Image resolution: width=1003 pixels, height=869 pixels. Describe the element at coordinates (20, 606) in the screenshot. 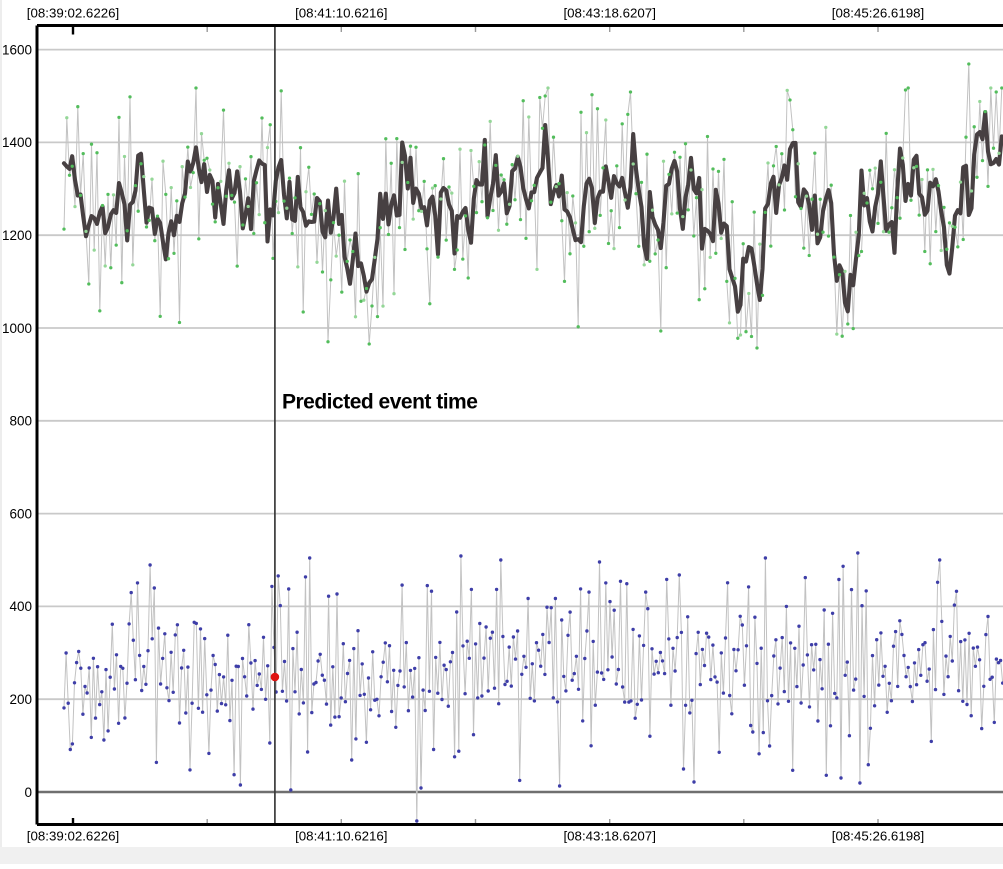

I see `svg-text: 400` at that location.